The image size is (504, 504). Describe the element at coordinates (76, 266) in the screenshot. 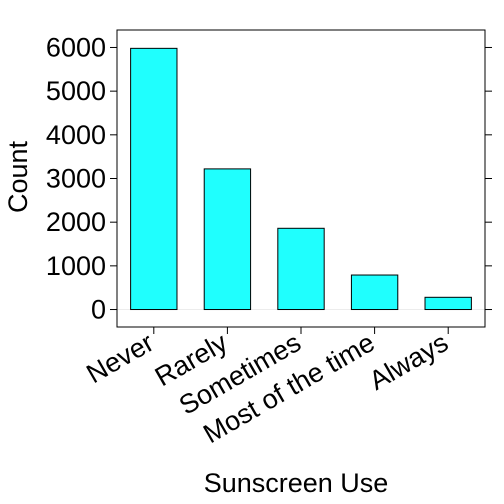

I see `y-tick-label-1: 1000` at that location.